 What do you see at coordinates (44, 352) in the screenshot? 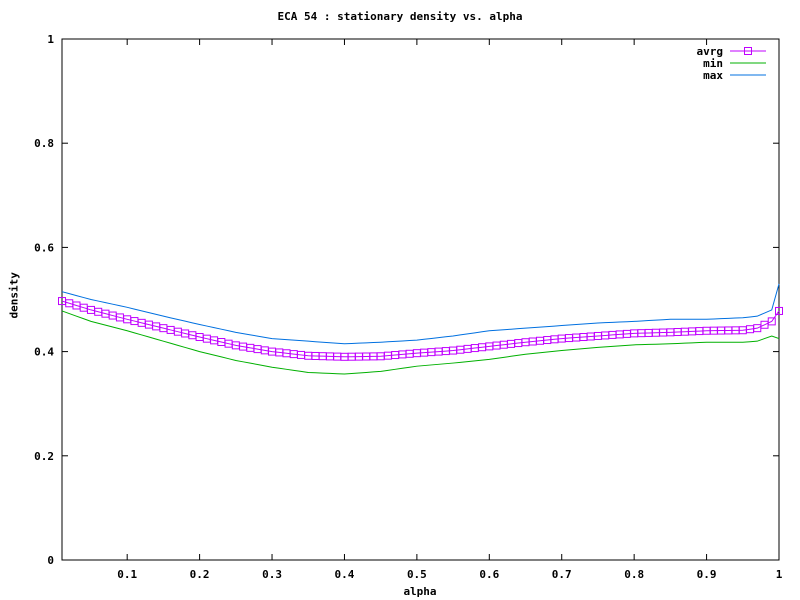
I see `y-tick-label: 0.4` at bounding box center [44, 352].